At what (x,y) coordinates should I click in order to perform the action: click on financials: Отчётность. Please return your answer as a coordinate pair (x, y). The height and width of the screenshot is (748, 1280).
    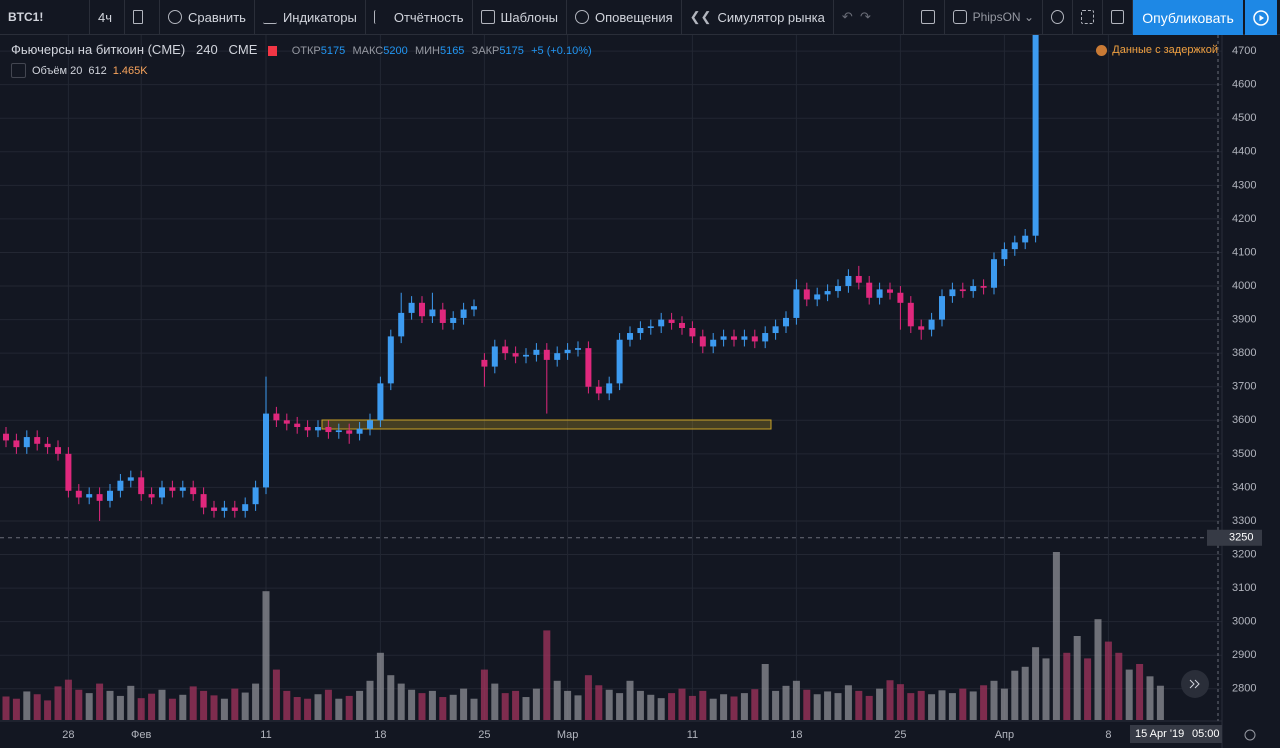
    Looking at the image, I should click on (419, 17).